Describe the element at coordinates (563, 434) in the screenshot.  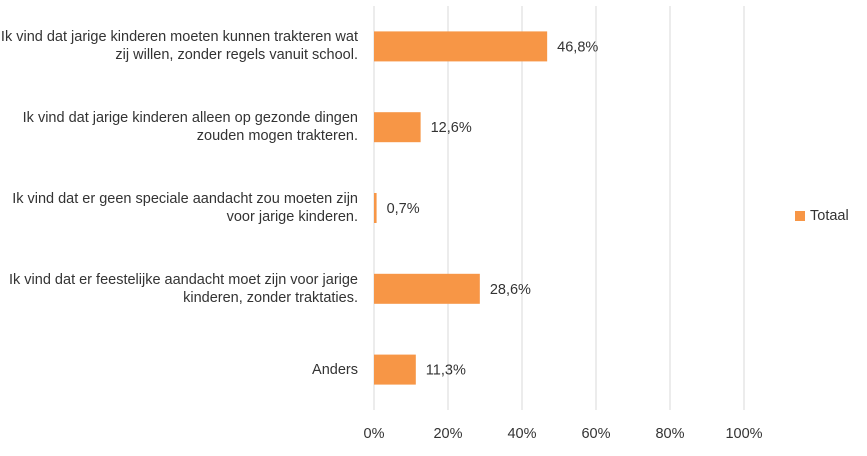
I see `x-axis-tick-labels: 0% 20% 40% 60% 80% 100%` at that location.